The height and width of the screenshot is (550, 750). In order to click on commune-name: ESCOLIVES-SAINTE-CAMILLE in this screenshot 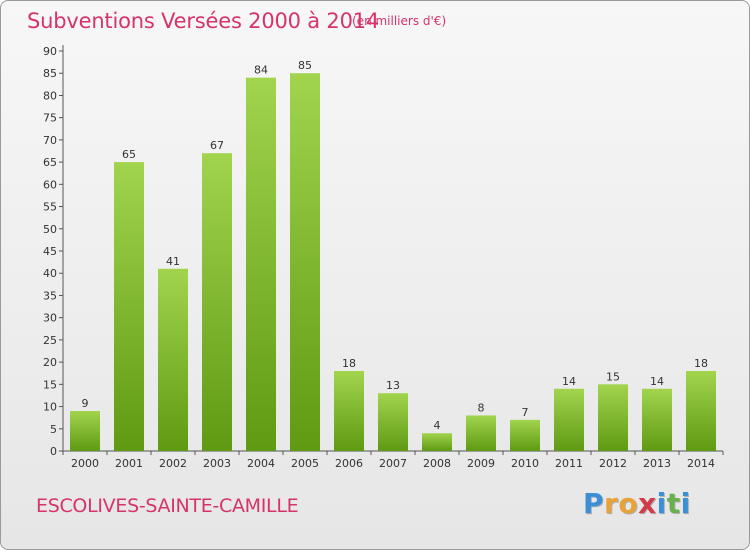, I will do `click(167, 506)`.